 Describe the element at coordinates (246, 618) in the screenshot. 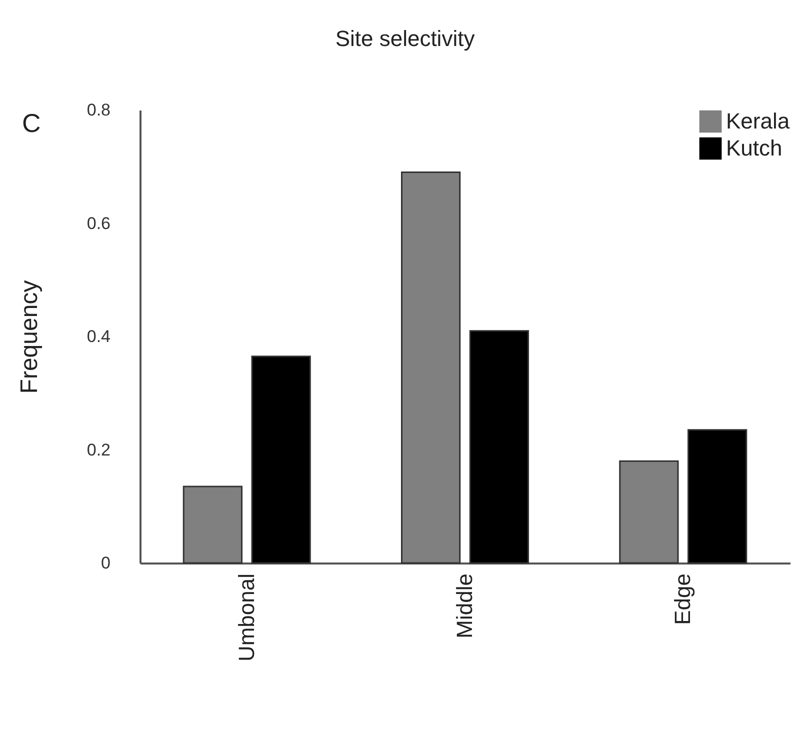

I see `x-tick-label: Umbonal` at that location.